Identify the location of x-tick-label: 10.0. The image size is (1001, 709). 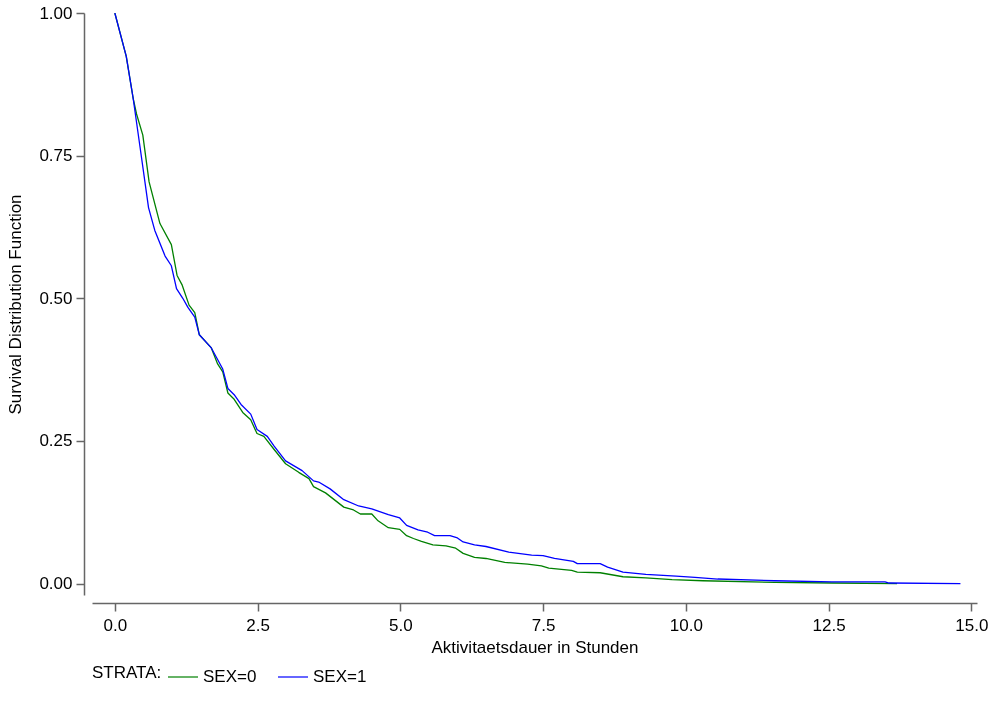
(686, 625).